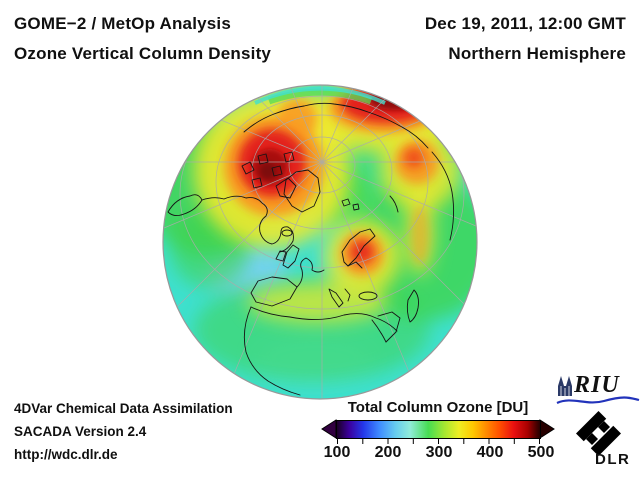 This screenshot has width=640, height=480. Describe the element at coordinates (598, 400) in the screenshot. I see `riu-wave-icon` at that location.